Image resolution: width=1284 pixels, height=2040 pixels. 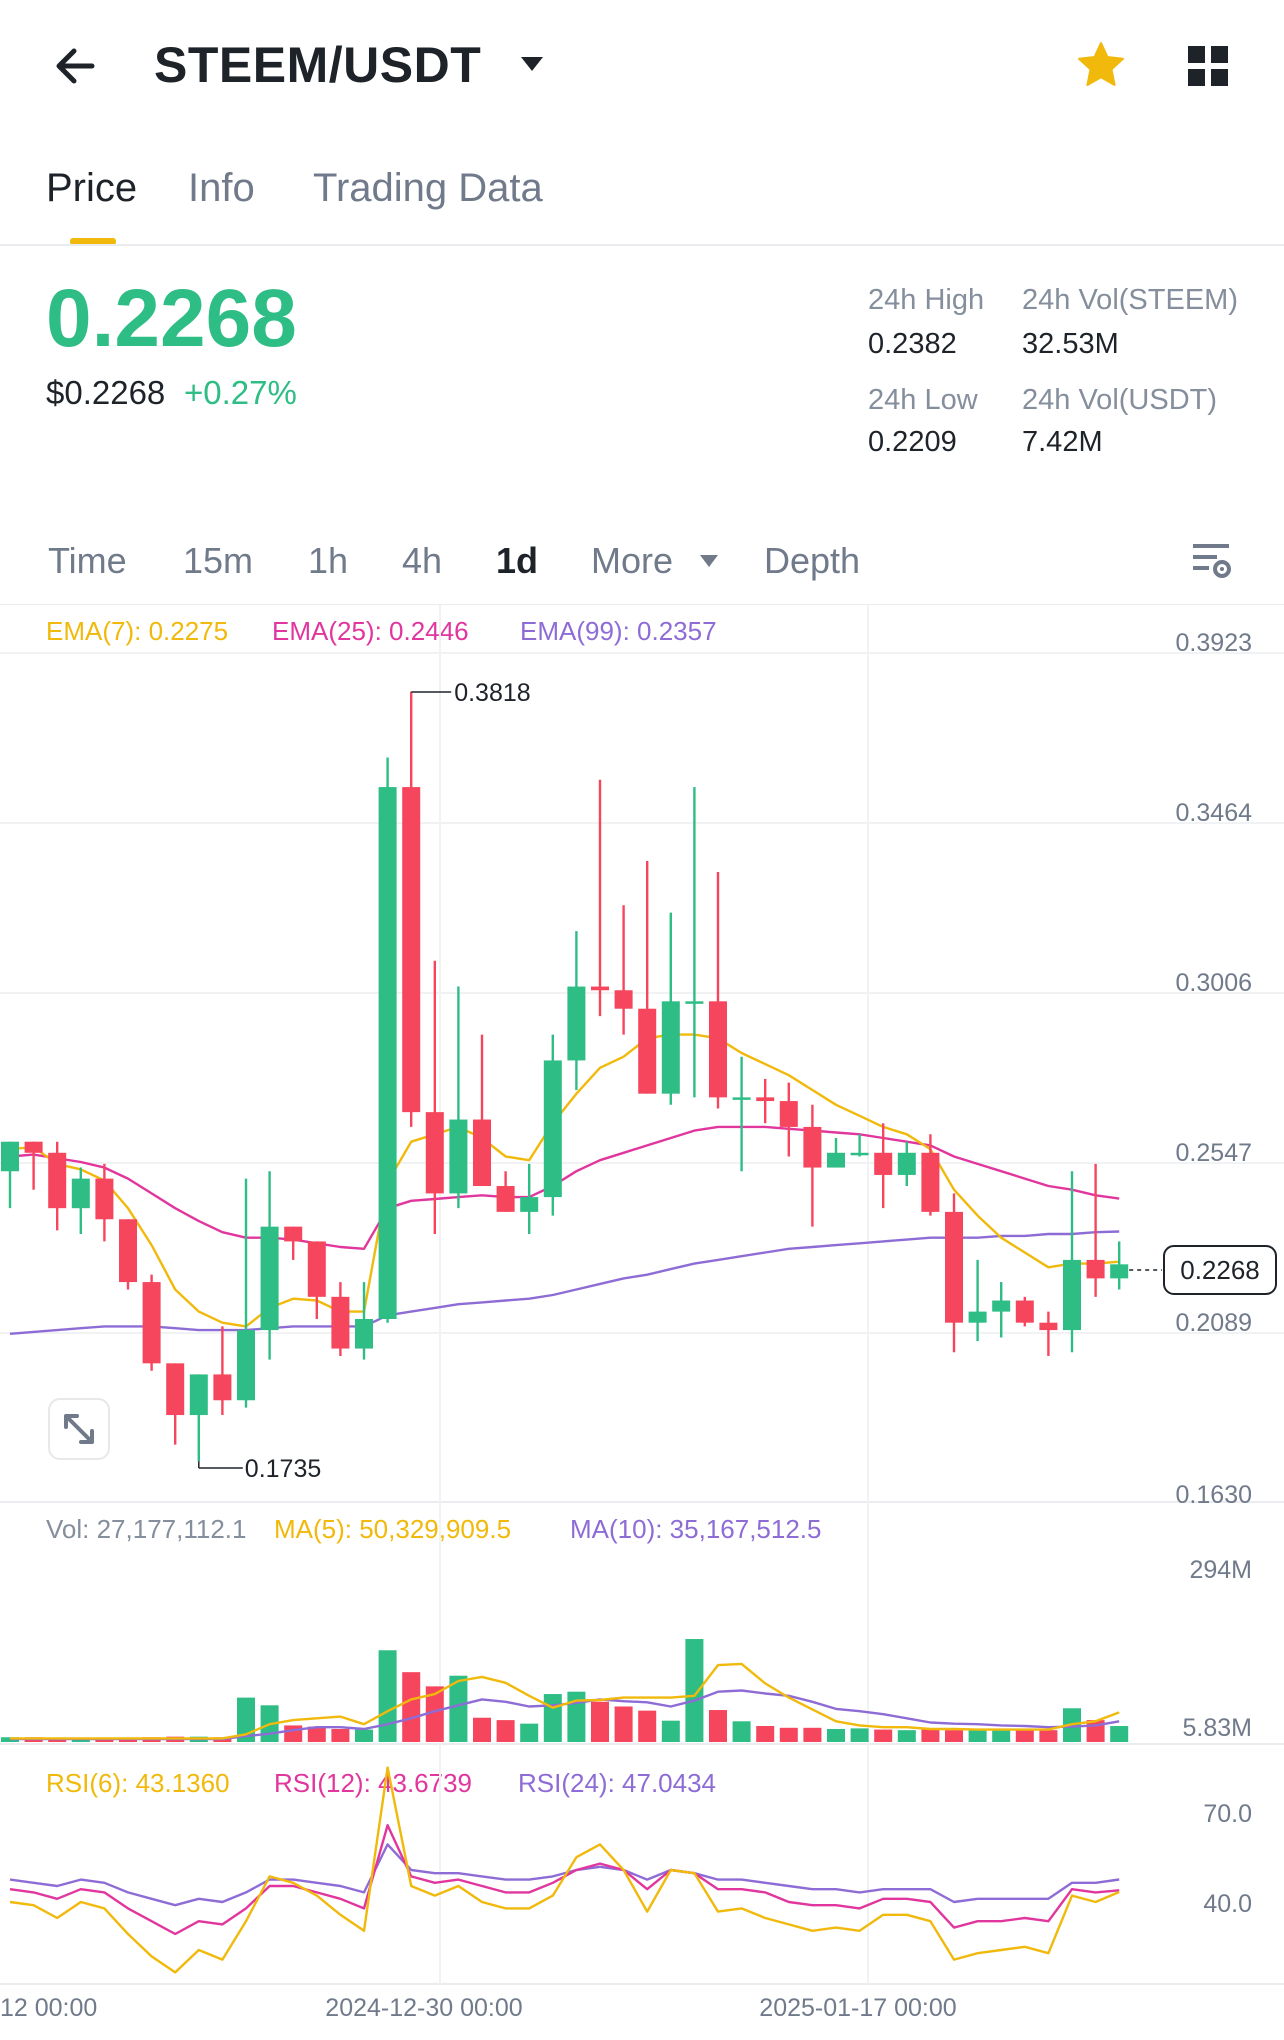 I want to click on ma5-line, so click(x=565, y=1701).